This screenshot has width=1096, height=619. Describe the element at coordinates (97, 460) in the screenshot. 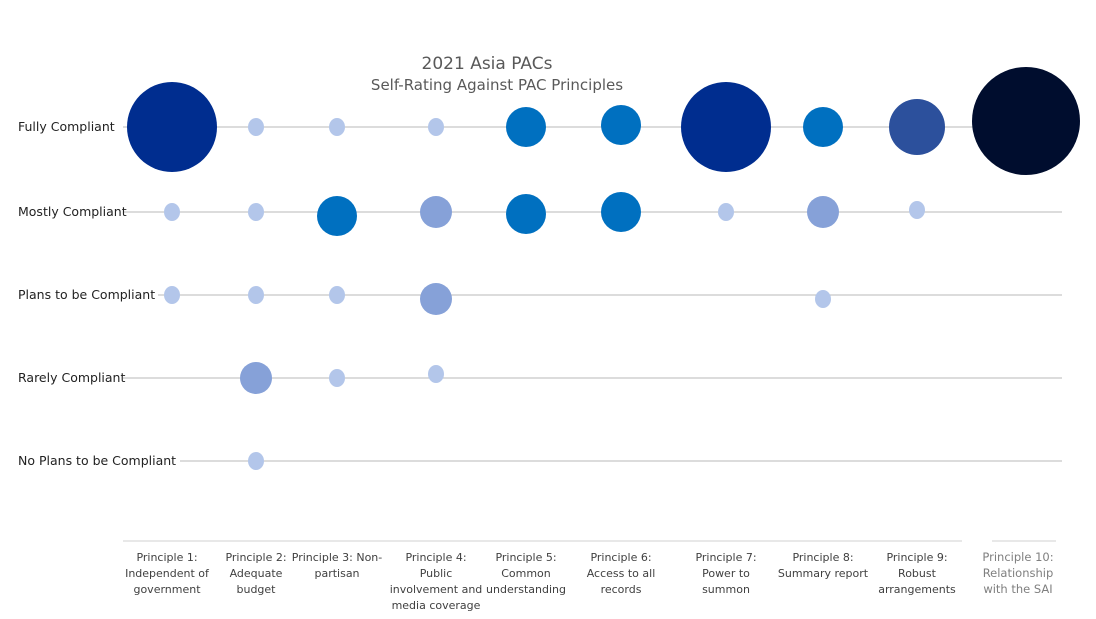

I see `row-label: No Plans to be Compliant` at that location.